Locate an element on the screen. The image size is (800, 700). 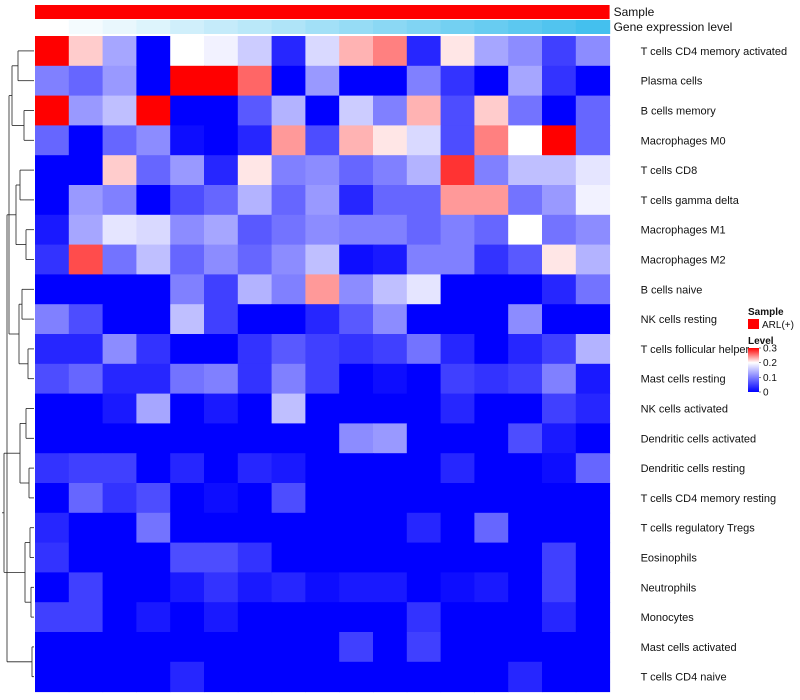
row-label: T cells regulatory Tregs is located at coordinates (698, 529).